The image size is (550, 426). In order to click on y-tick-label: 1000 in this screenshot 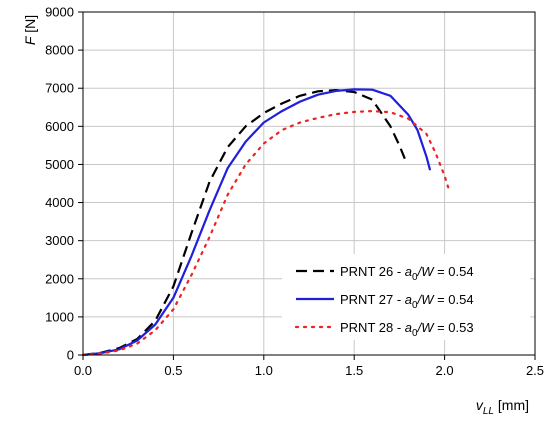, I will do `click(59, 316)`.